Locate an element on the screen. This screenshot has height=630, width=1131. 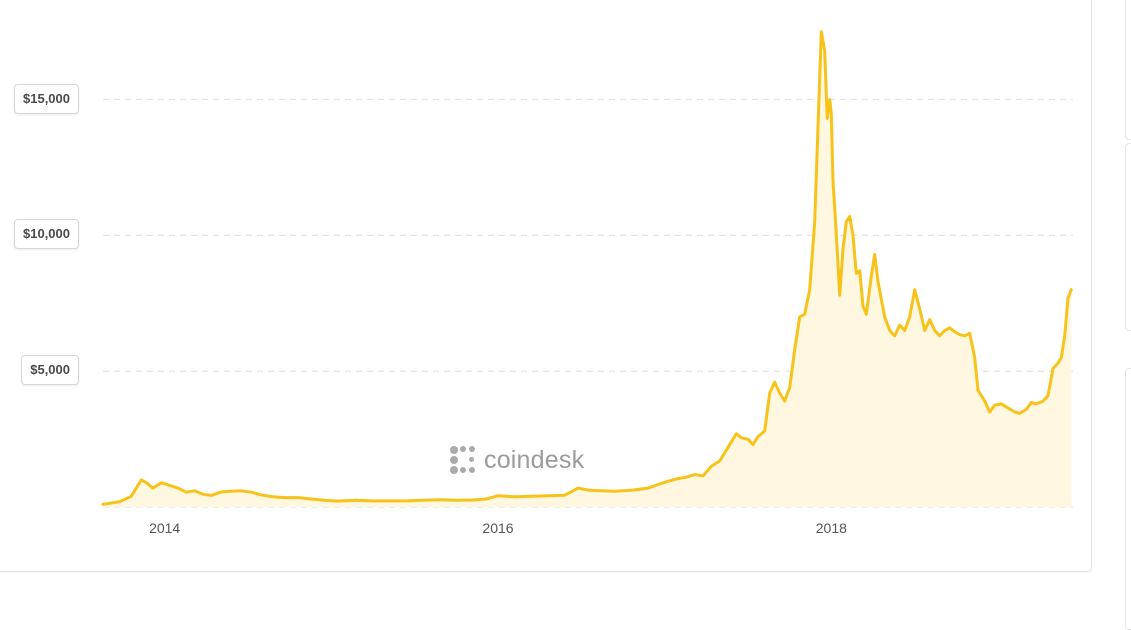
watermark: coindesk is located at coordinates (517, 460).